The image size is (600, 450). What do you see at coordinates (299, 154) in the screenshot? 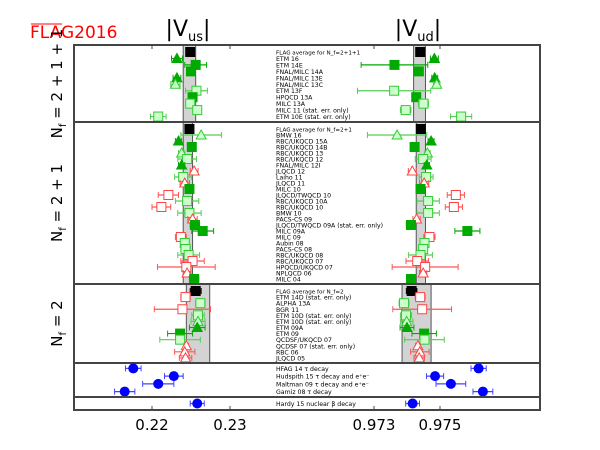
I see `row-label: RBC/UKQCD 13` at bounding box center [299, 154].